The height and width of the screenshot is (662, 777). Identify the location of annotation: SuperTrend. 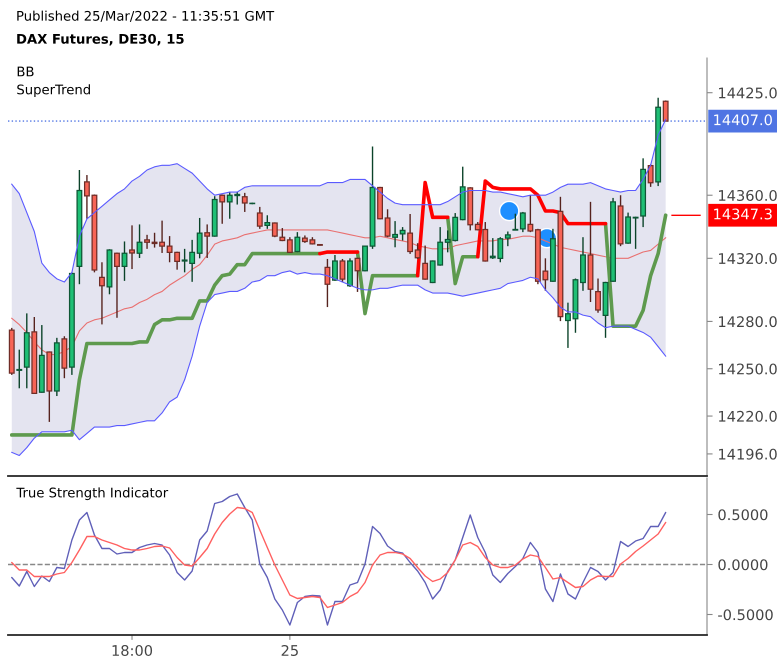
(53, 90).